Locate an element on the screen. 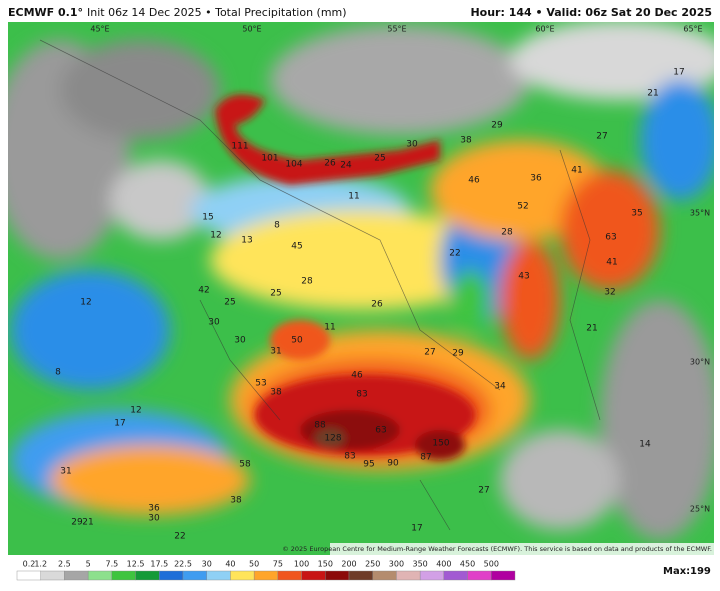  lat-label: 35°N is located at coordinates (700, 213).